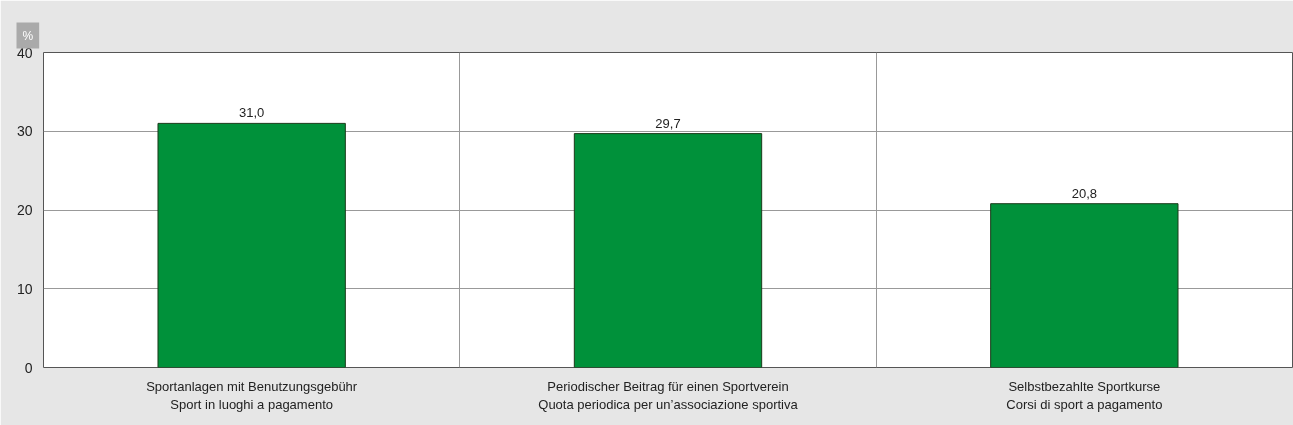  I want to click on y-tick-label: 10, so click(24, 288).